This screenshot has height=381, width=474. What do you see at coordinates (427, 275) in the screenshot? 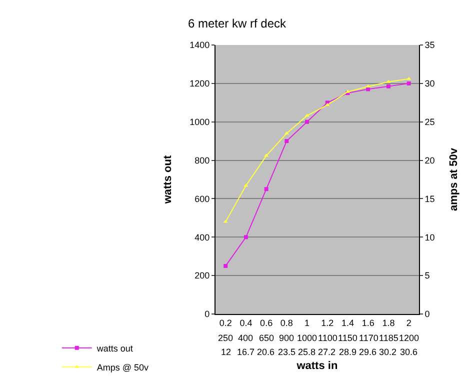
I see `y2-tick-label: 5` at bounding box center [427, 275].